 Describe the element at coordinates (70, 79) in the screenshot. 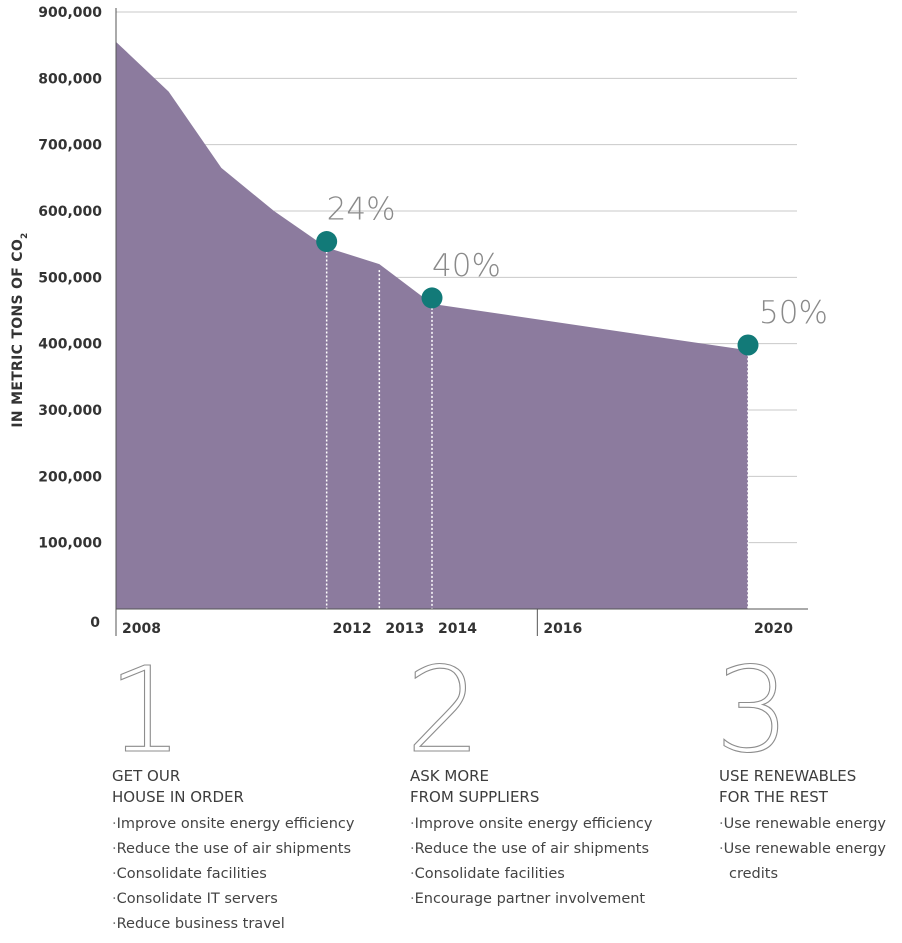

I see `y-tick-label: 800,000` at that location.